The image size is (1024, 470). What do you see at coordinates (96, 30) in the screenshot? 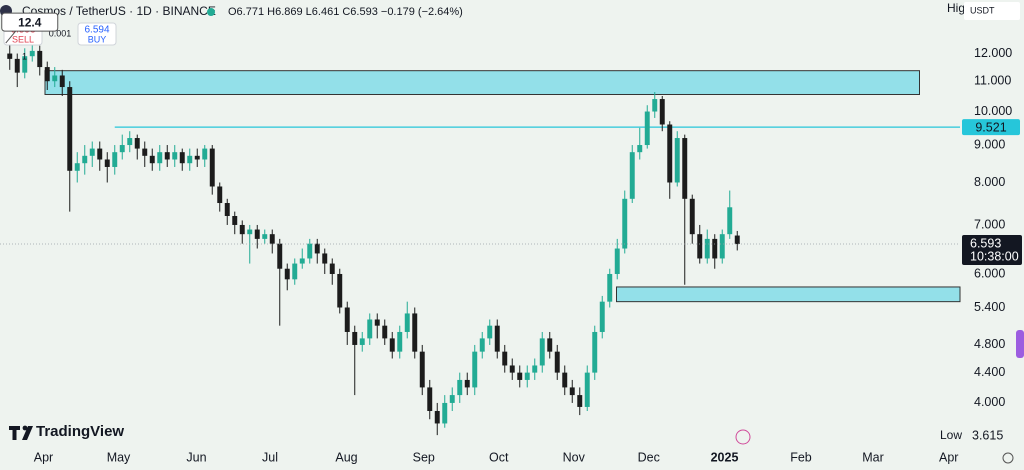
I see `buy-price: 6.594` at bounding box center [96, 30].